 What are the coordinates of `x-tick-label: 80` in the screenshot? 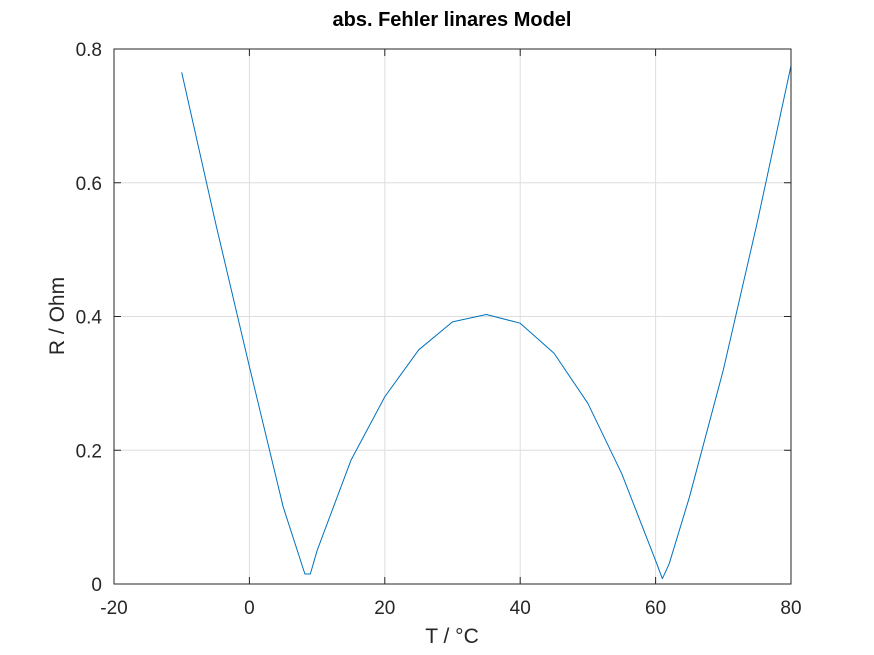 It's located at (790, 608).